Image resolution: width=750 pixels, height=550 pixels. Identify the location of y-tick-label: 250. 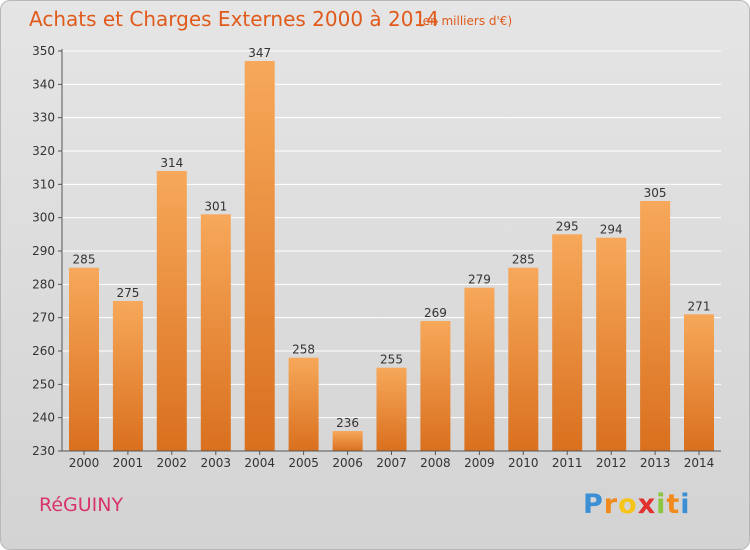
(43, 384).